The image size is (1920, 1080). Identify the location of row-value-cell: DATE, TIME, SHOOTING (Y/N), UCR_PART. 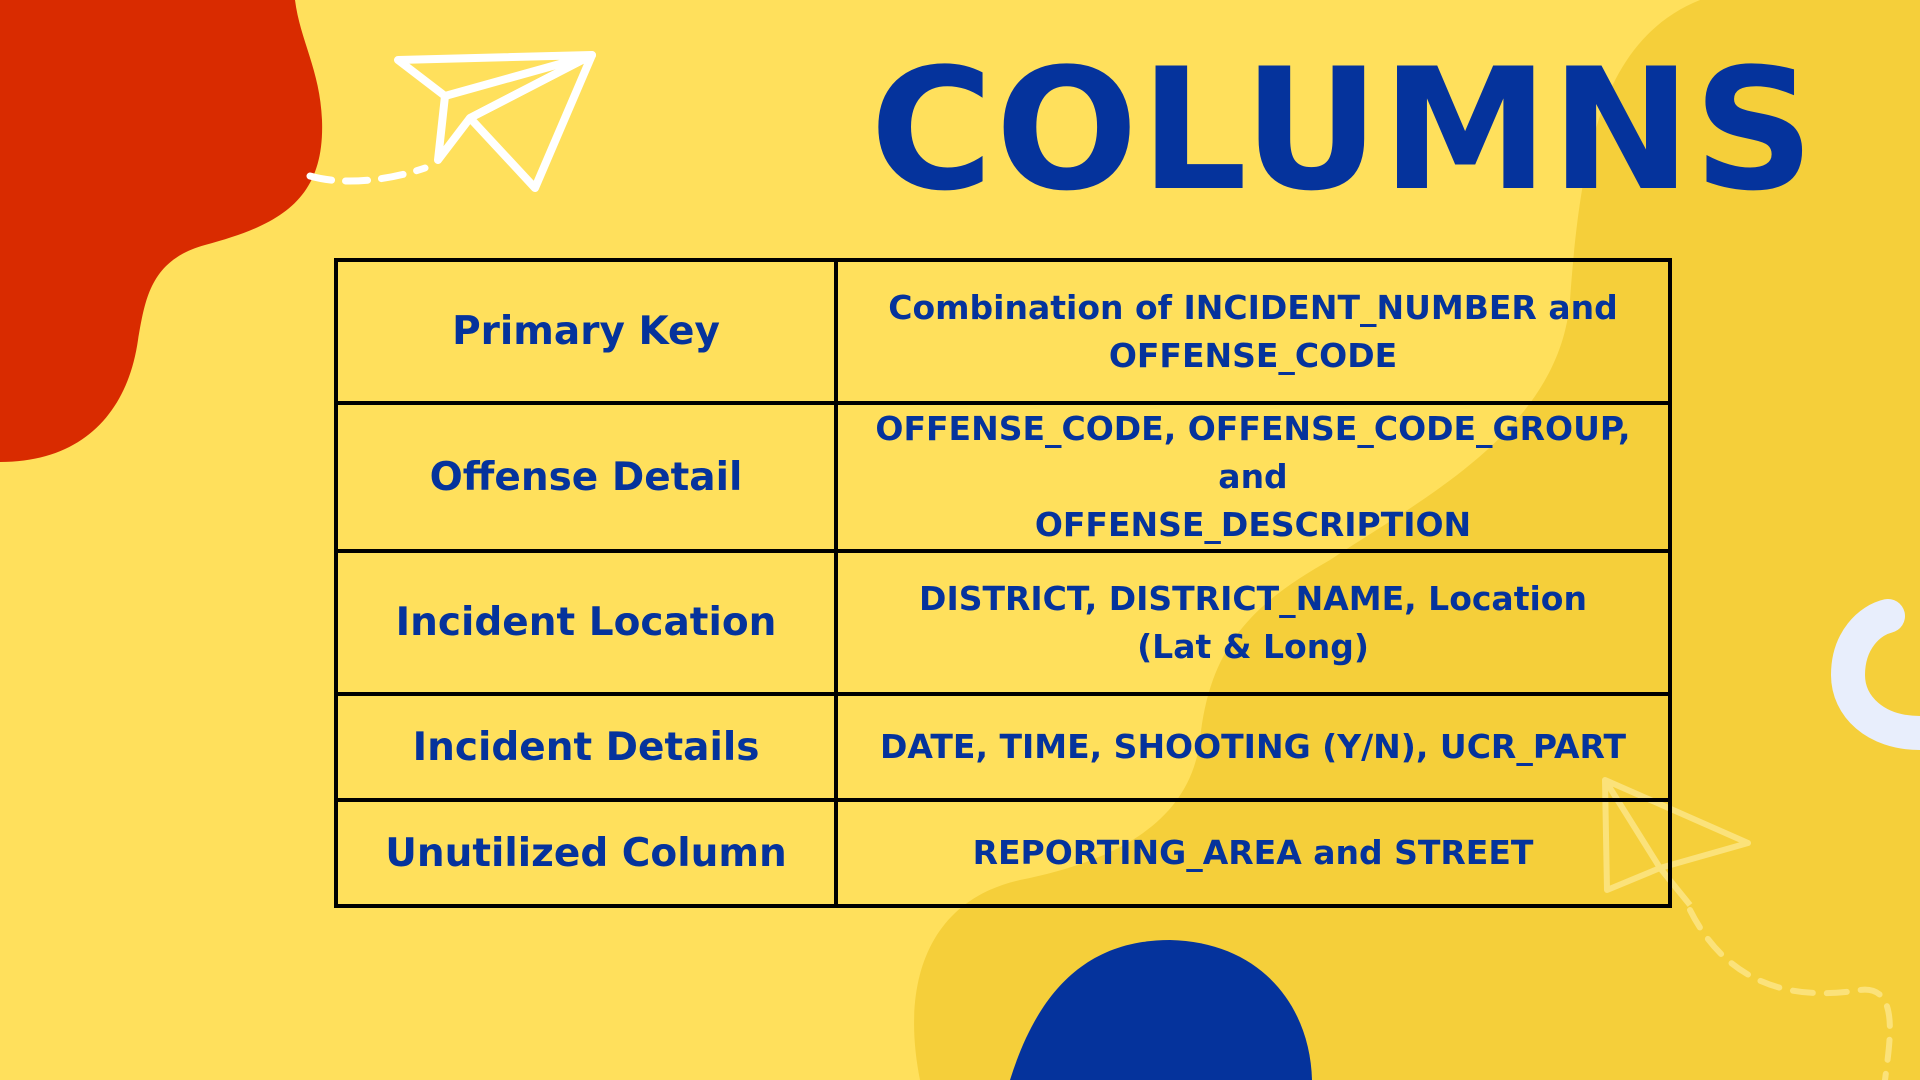
(1253, 747).